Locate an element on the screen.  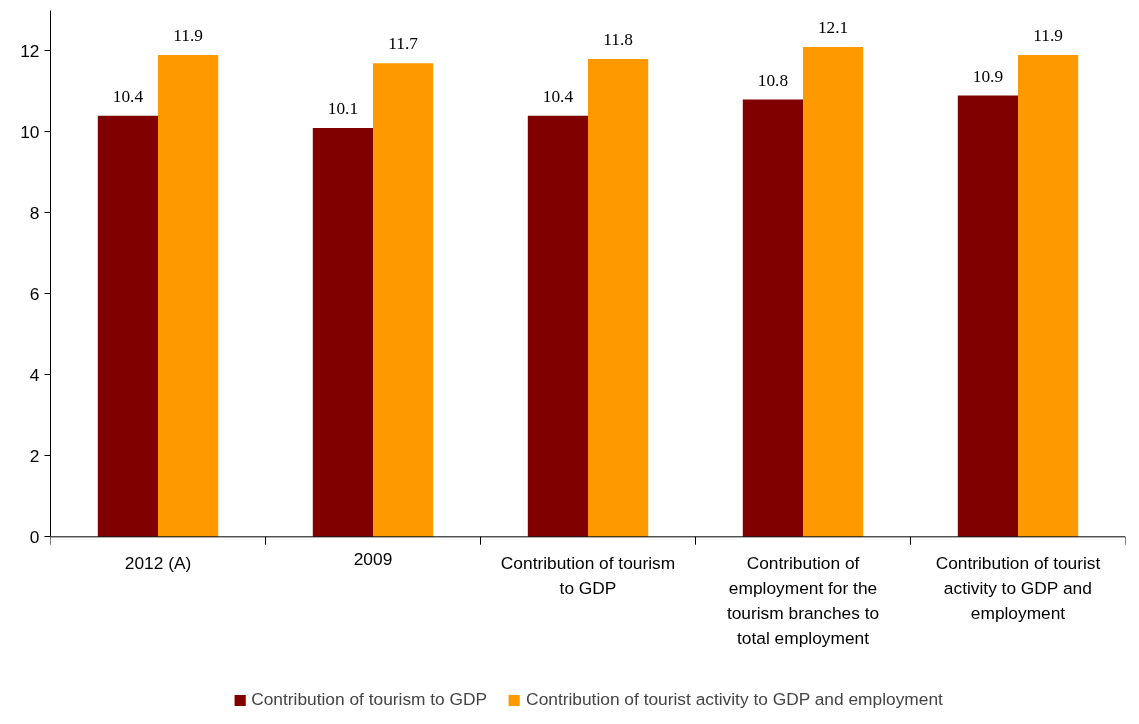
data-label: 10.1 is located at coordinates (343, 108).